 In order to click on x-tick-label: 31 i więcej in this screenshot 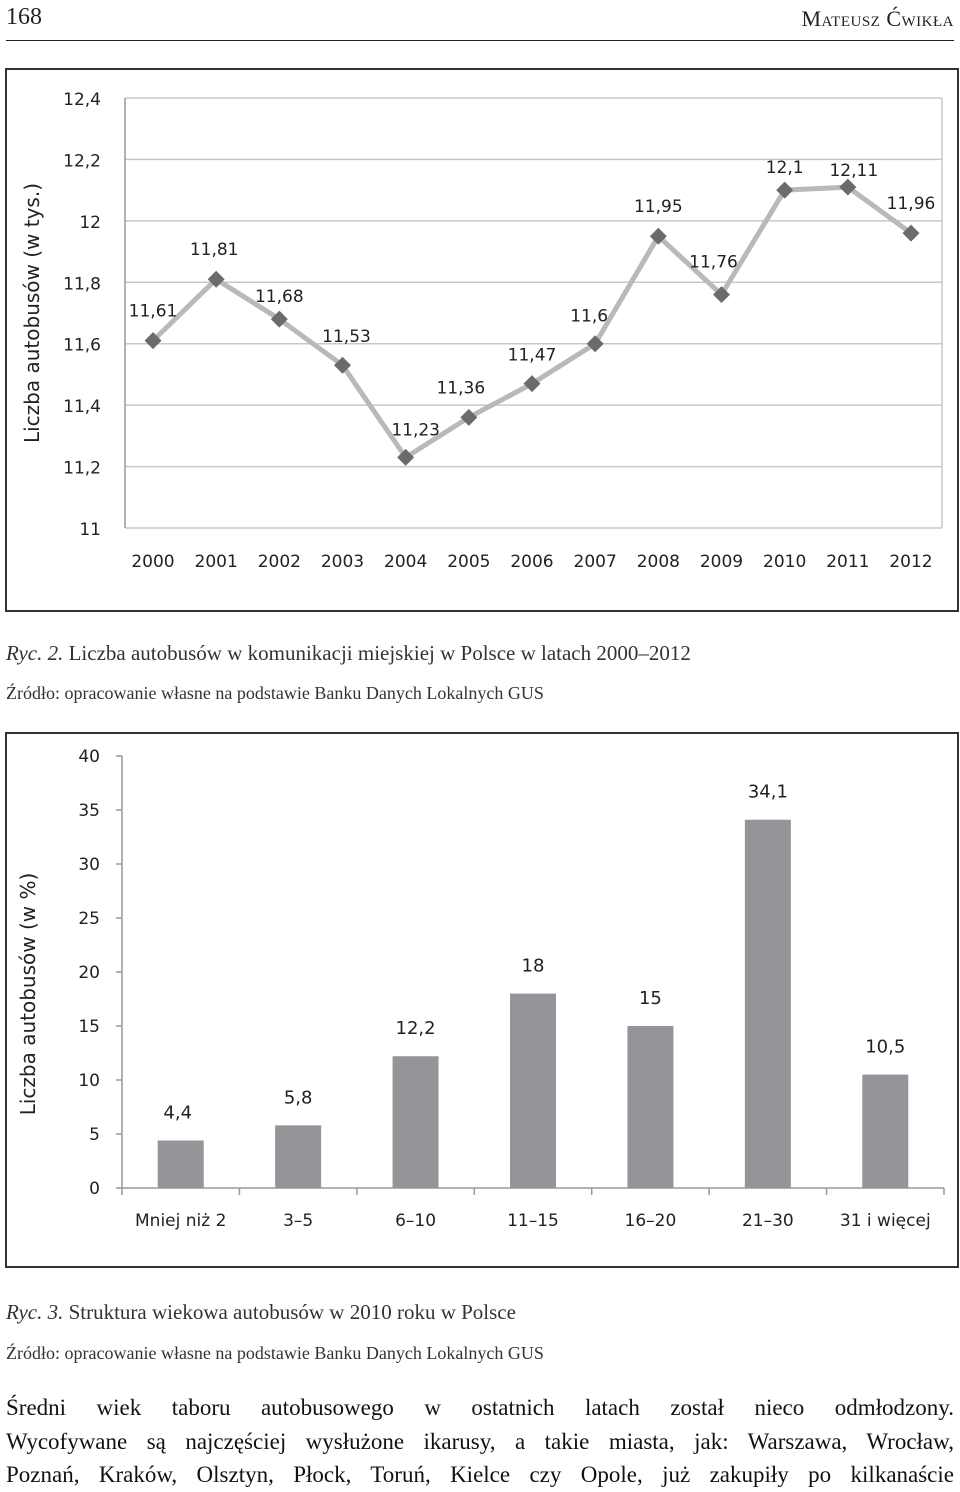, I will do `click(885, 1221)`.